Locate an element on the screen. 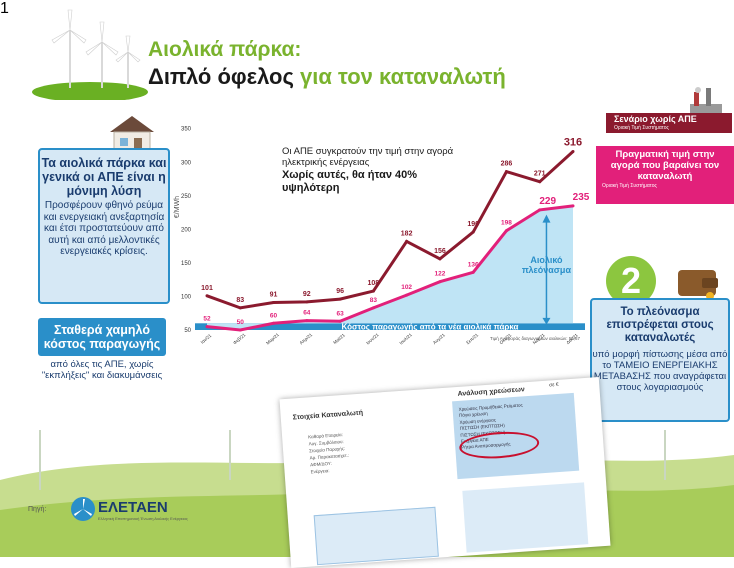  title-rest: για τον καταναλωτή is located at coordinates (399, 76).